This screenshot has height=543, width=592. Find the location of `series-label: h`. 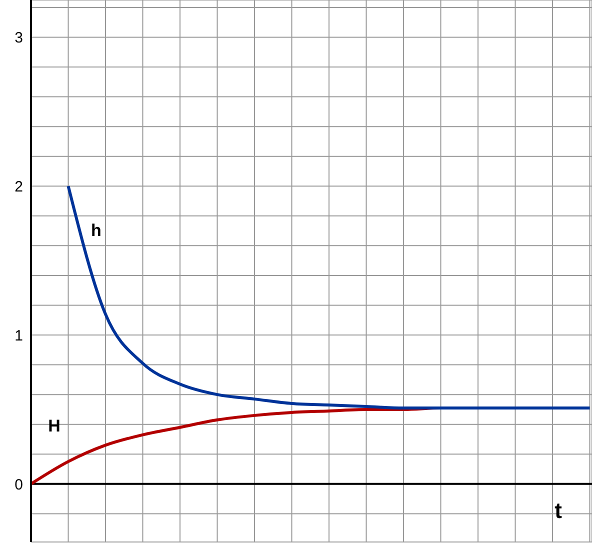

series-label: h is located at coordinates (96, 230).